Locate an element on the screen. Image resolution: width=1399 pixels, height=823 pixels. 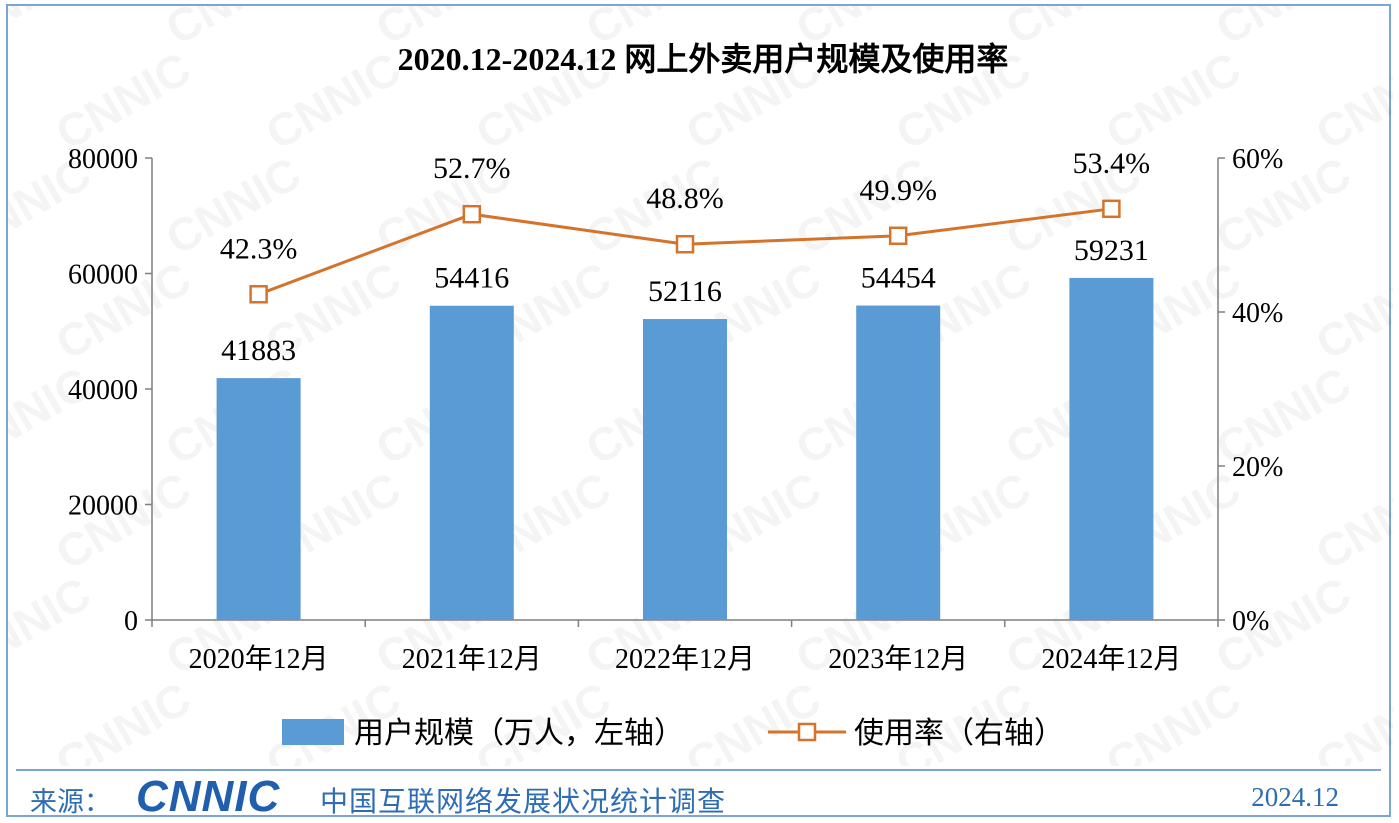
right-axis-tick-label: 60% is located at coordinates (1257, 159).